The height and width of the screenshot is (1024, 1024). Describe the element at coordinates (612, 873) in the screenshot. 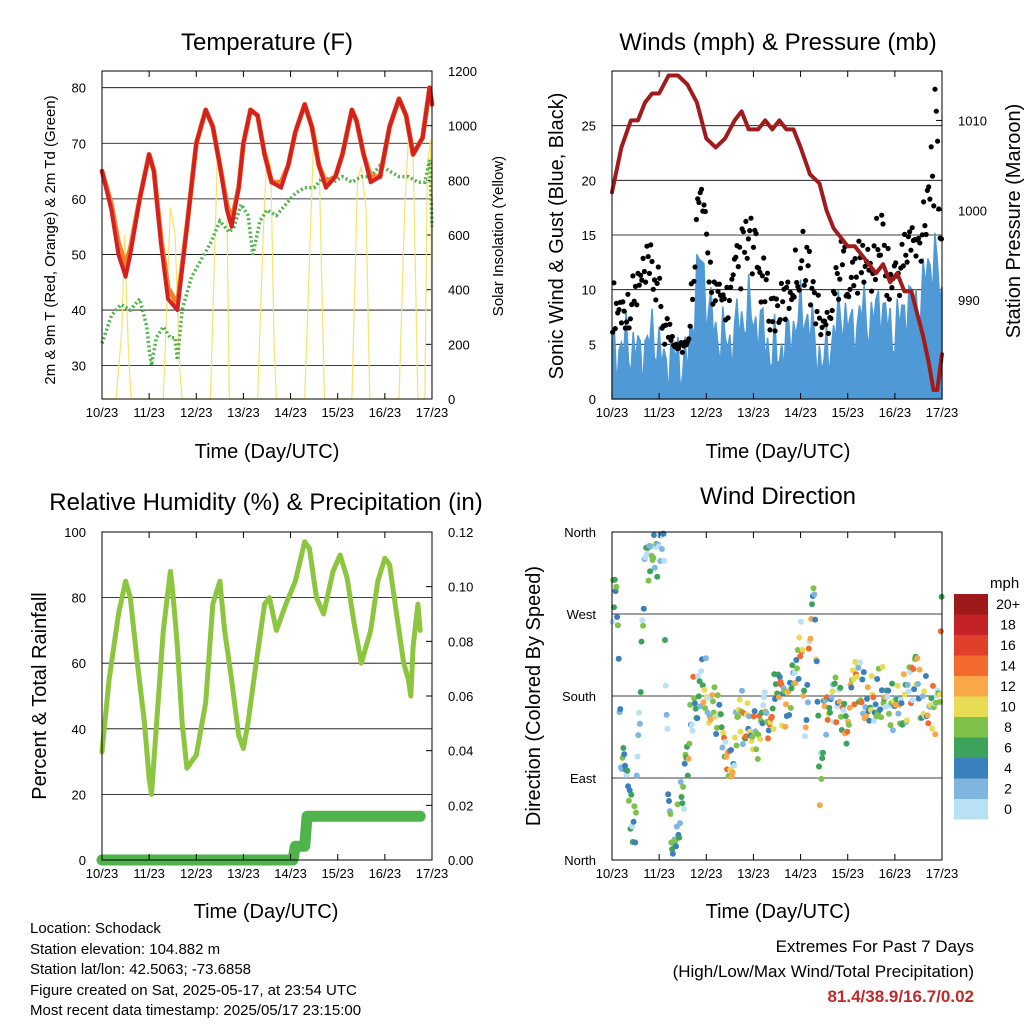

I see `x-tick-label: 10/23` at that location.